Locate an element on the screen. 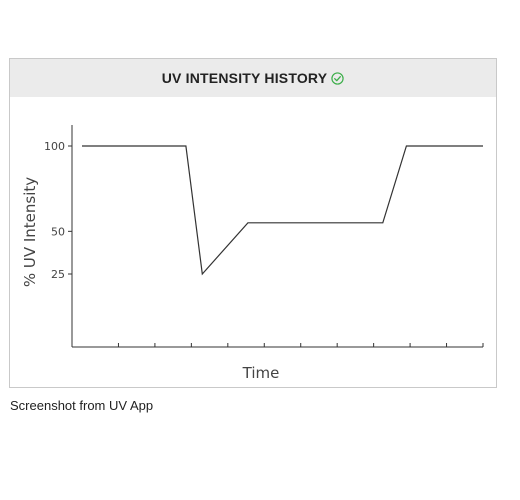 This screenshot has width=520, height=500. card-title: UV INTENSITY HISTORY is located at coordinates (244, 78).